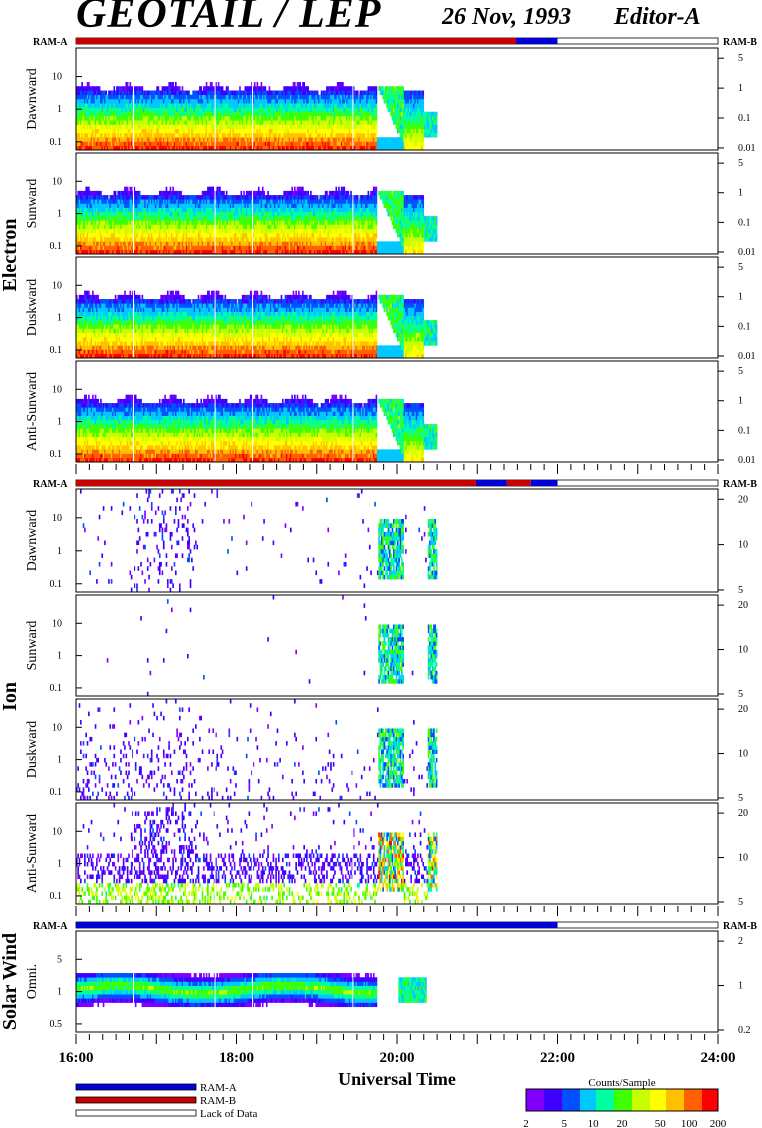 The height and width of the screenshot is (1128, 762). What do you see at coordinates (506, 17) in the screenshot?
I see `chart-date: 26 Nov, 1993` at bounding box center [506, 17].